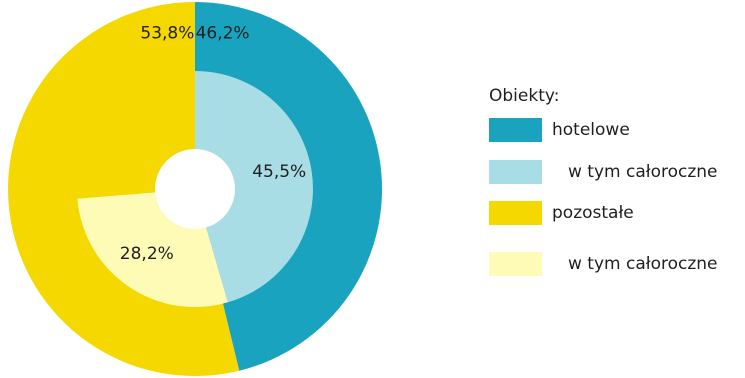  I want to click on legend-label-0: hotelowe, so click(591, 130).